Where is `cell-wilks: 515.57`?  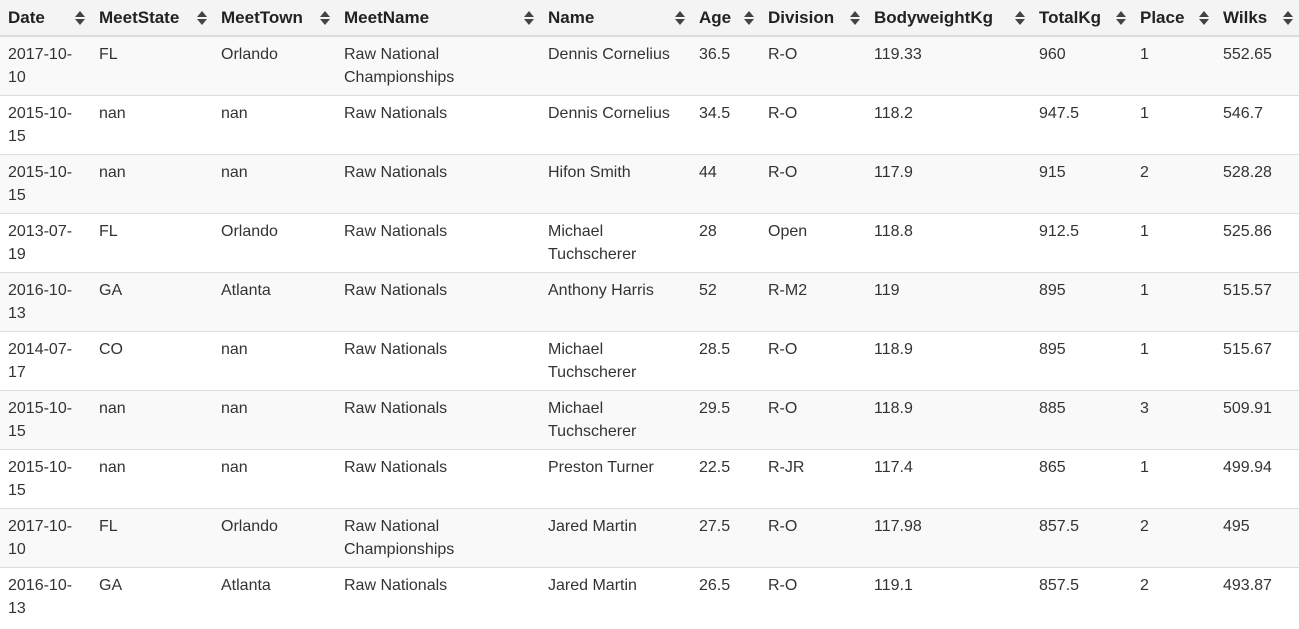
cell-wilks: 515.57 is located at coordinates (1257, 301).